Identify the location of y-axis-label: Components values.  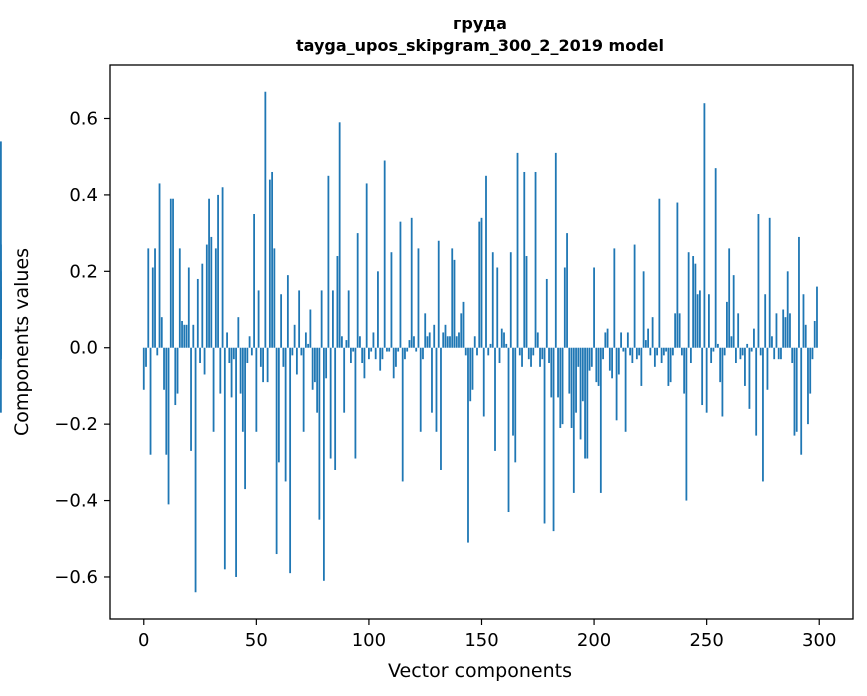
(22, 342).